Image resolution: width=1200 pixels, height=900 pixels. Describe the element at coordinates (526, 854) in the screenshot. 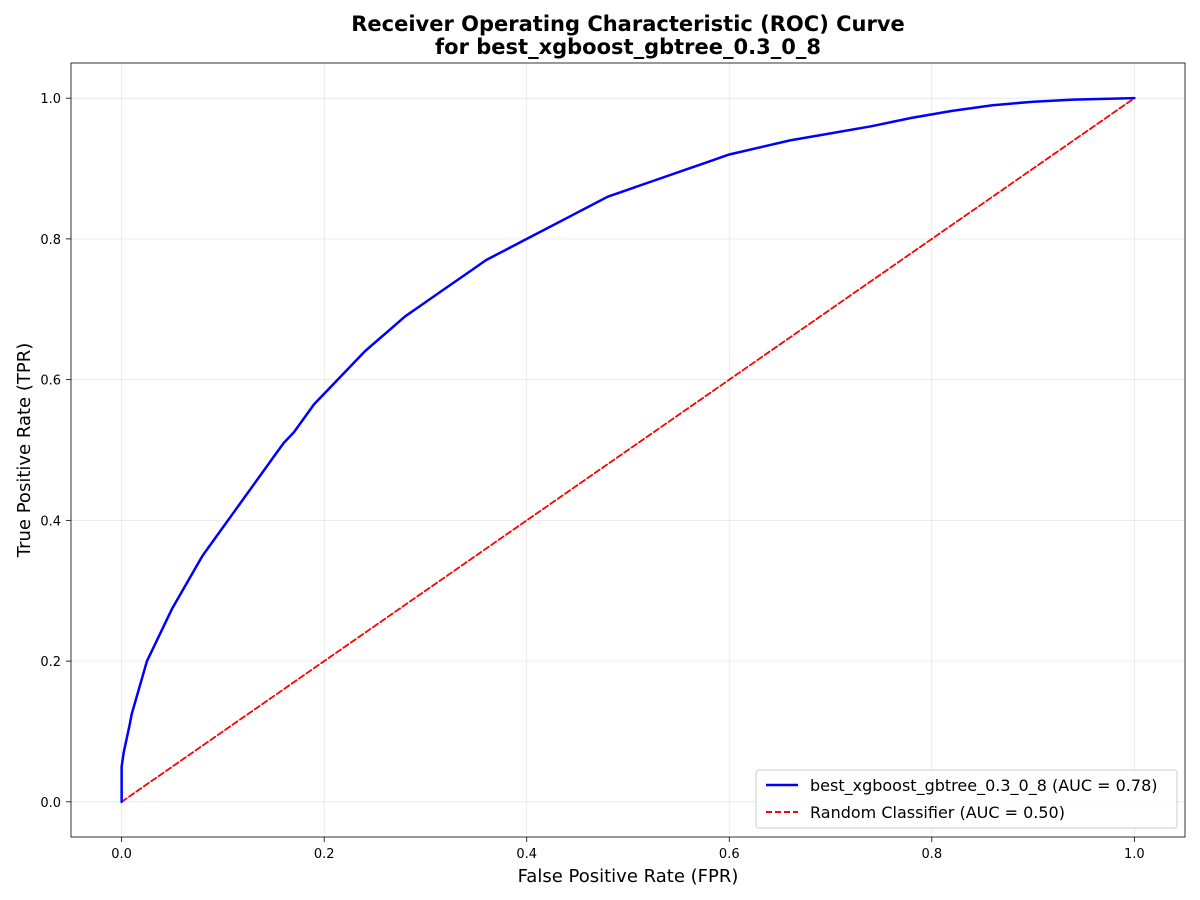

I see `x-tick-label: 0.4` at that location.